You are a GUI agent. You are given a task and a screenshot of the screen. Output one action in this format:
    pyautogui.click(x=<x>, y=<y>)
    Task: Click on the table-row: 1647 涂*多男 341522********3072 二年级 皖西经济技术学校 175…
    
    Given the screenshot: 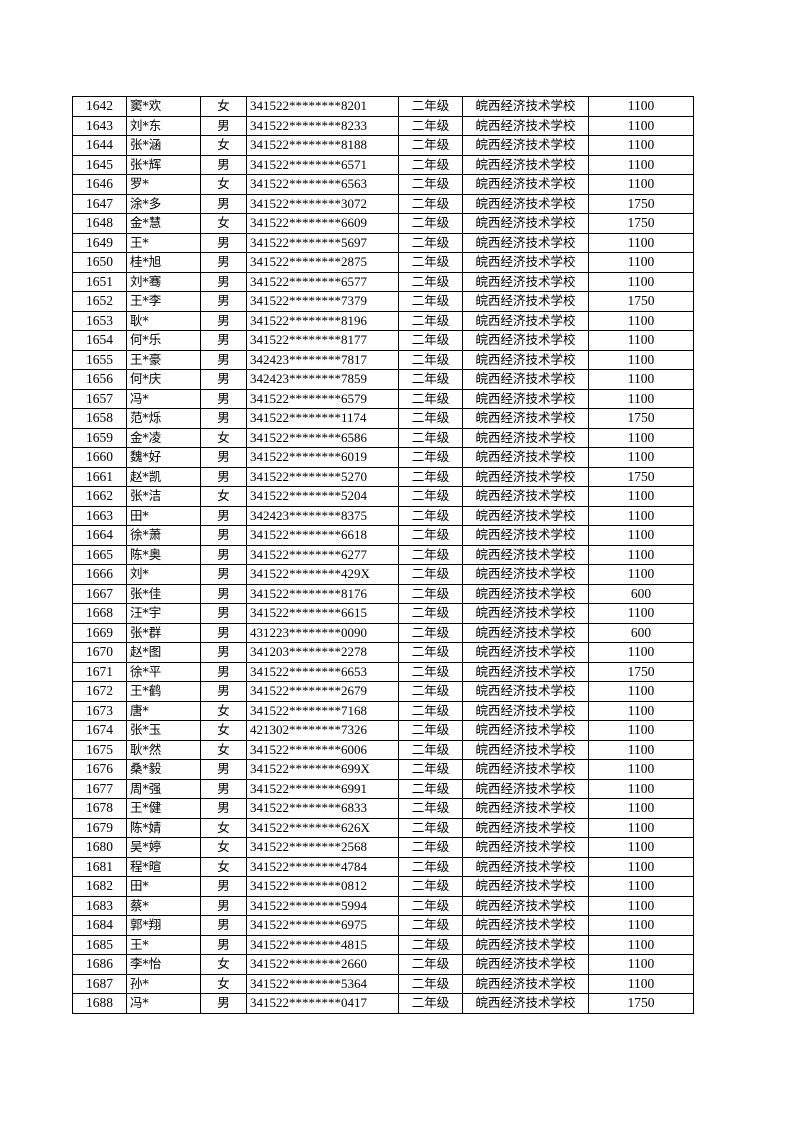 What is the action you would take?
    pyautogui.click(x=383, y=203)
    